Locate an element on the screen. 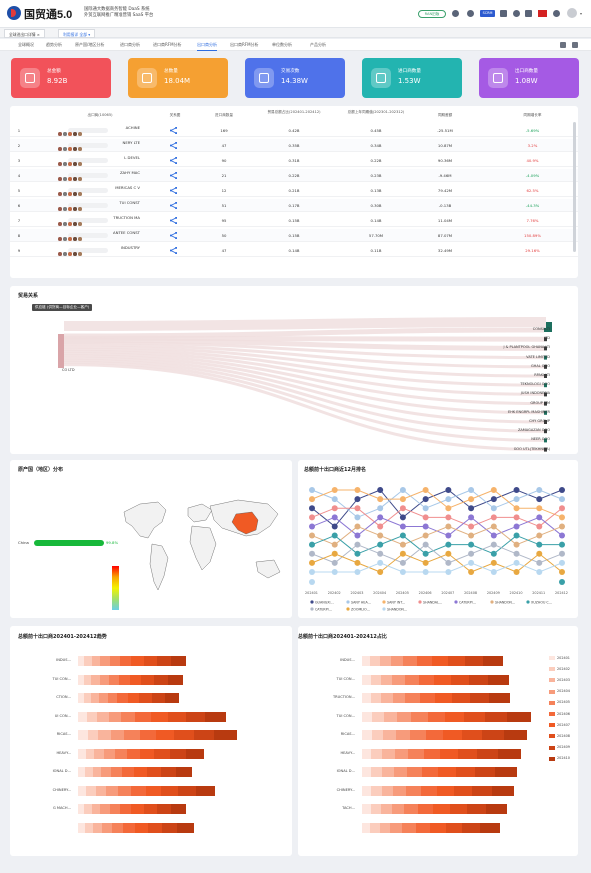 The height and width of the screenshot is (873, 591). mail-icon is located at coordinates (528, 13).